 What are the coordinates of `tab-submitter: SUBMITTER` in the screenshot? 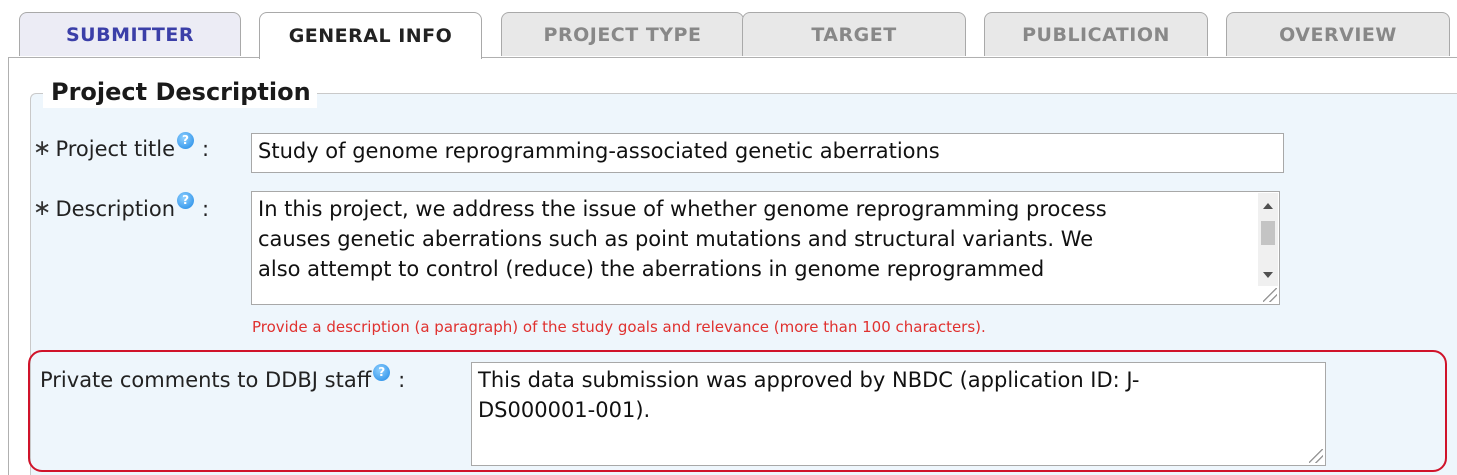 It's located at (130, 34).